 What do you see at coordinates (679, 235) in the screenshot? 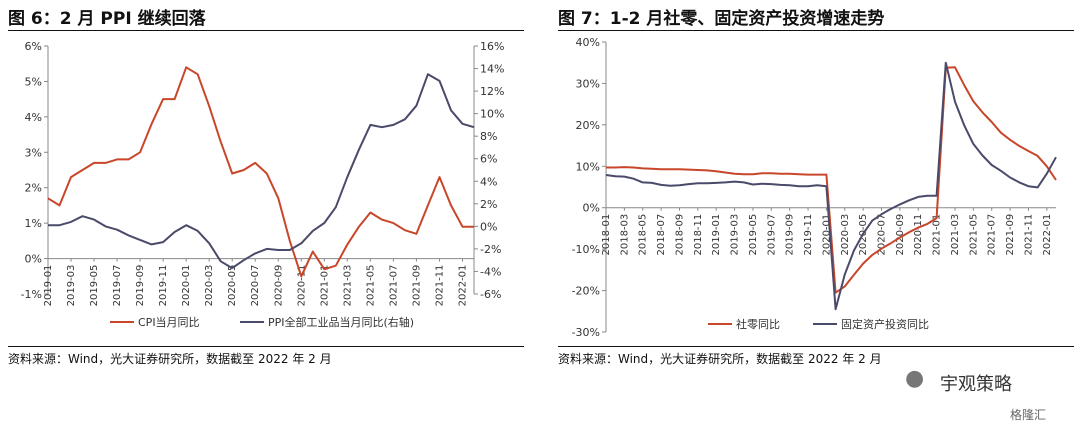
I see `x-tick-label: 2018-09` at bounding box center [679, 235].